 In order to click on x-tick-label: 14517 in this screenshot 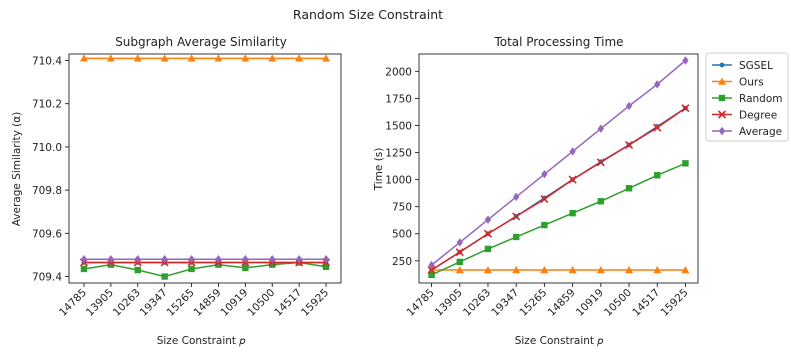, I will do `click(646, 303)`.